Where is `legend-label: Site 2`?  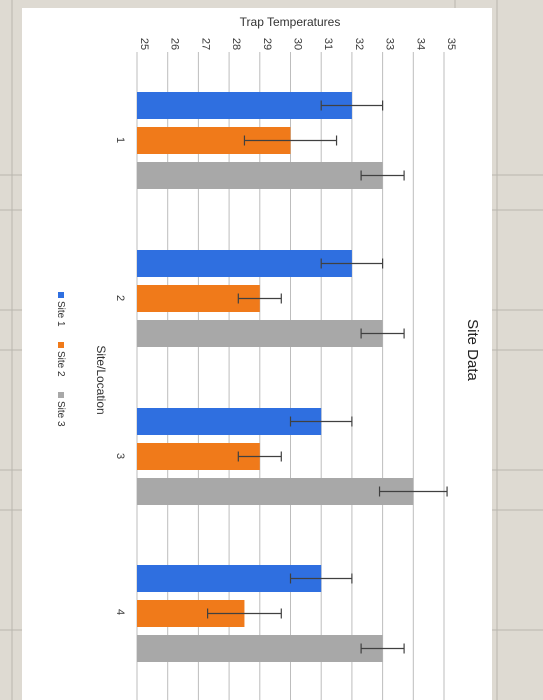 legend-label: Site 2 is located at coordinates (60, 364).